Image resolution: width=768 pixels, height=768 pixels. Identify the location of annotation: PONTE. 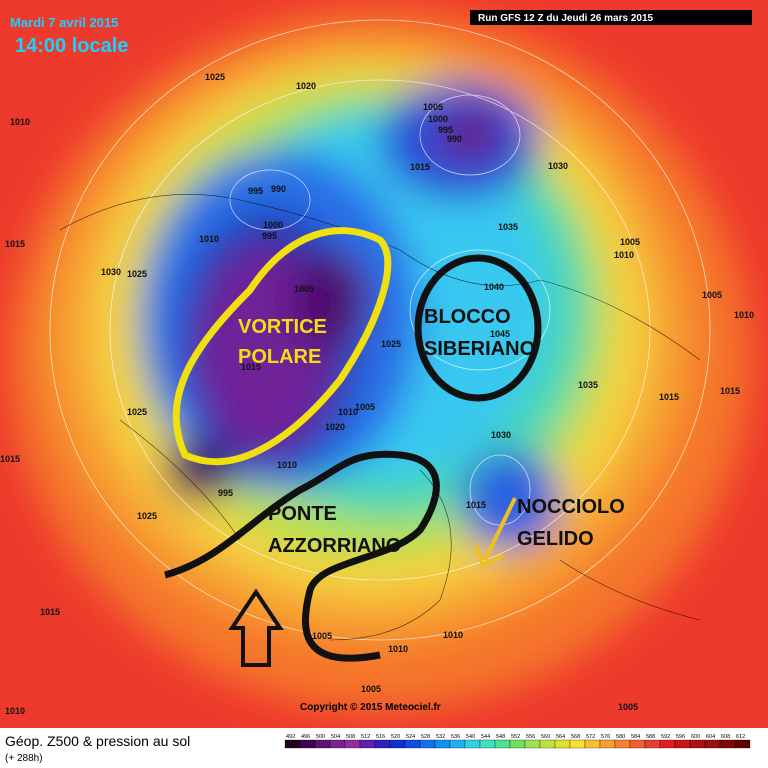
(302, 514).